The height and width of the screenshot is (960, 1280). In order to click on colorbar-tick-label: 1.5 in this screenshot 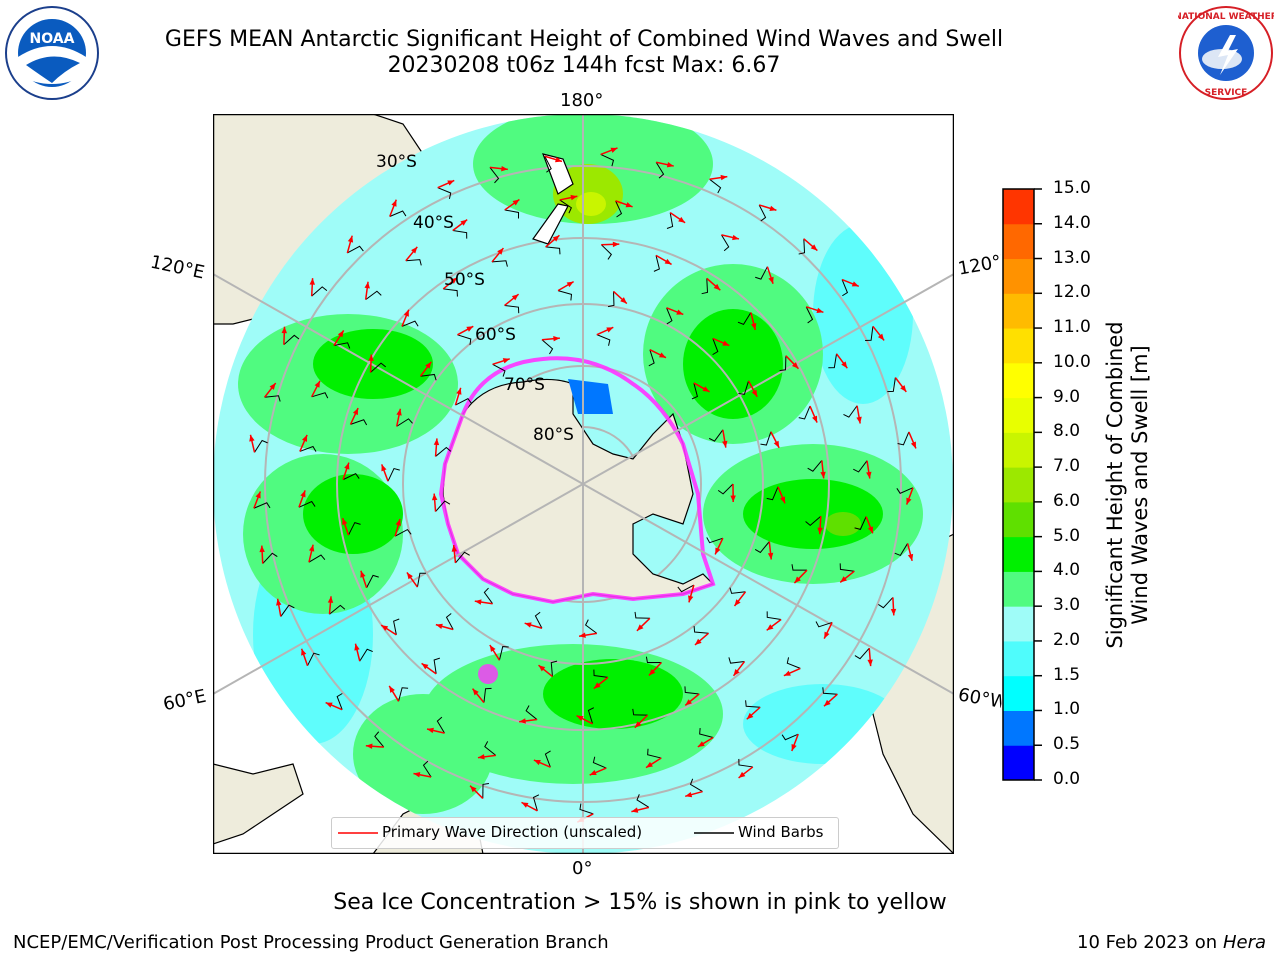, I will do `click(1067, 674)`.